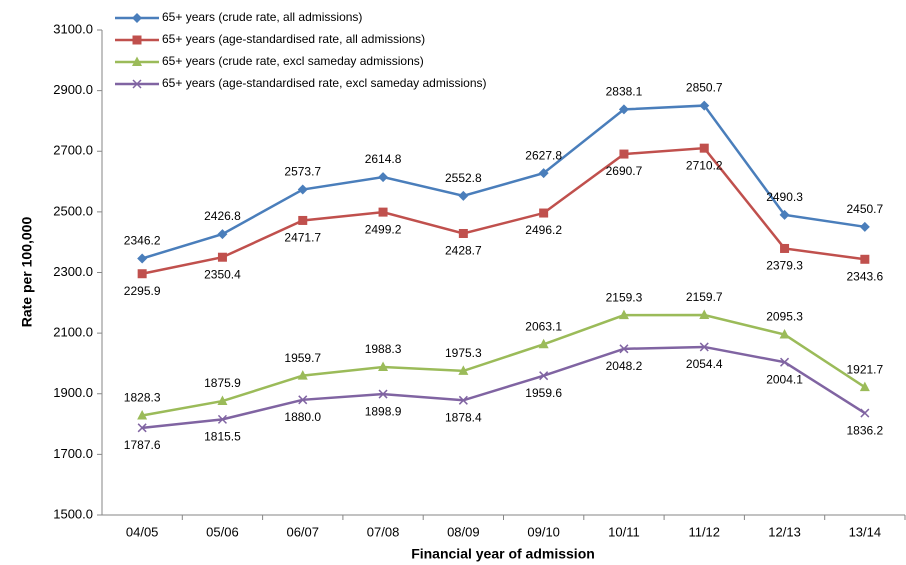 This screenshot has width=906, height=565. Describe the element at coordinates (784, 197) in the screenshot. I see `data-label: 2490.3` at that location.